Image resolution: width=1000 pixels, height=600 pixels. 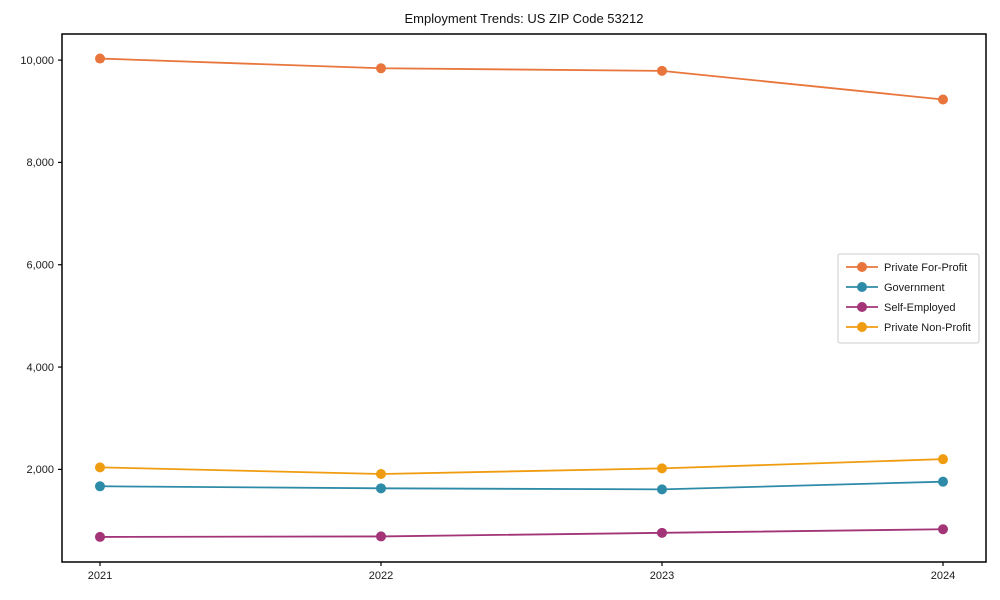 What do you see at coordinates (662, 576) in the screenshot?
I see `x-axis-tick-label: 2023` at bounding box center [662, 576].